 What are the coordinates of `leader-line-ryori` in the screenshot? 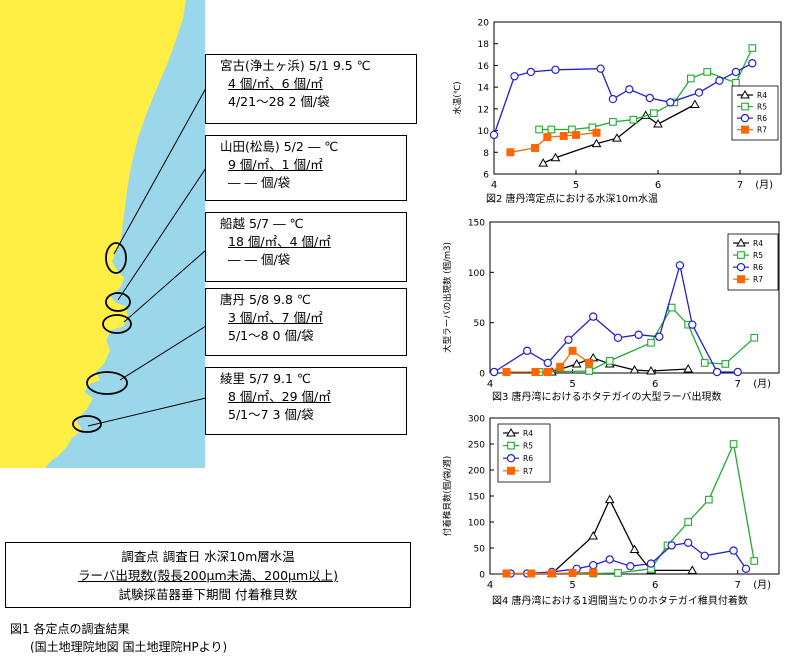 It's located at (147, 412).